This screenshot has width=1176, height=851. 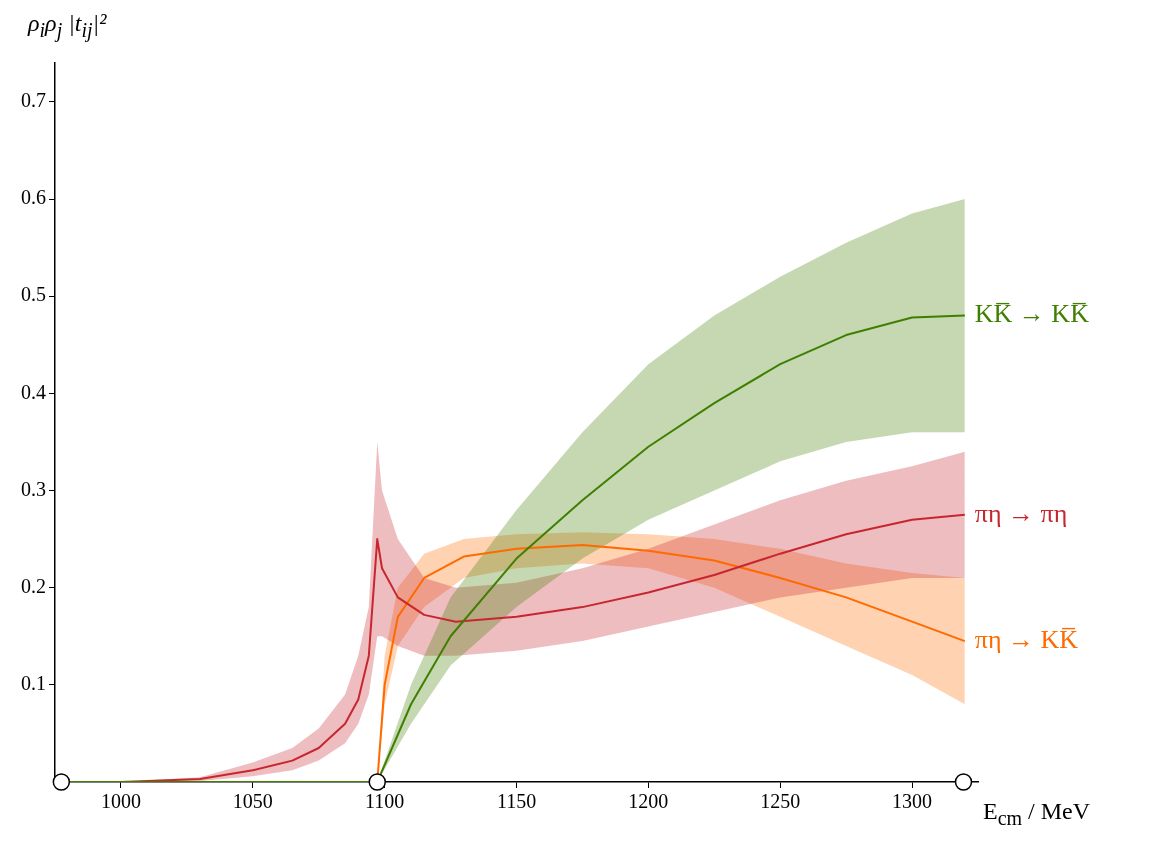 I want to click on x-tick-label: 1200, so click(x=648, y=801).